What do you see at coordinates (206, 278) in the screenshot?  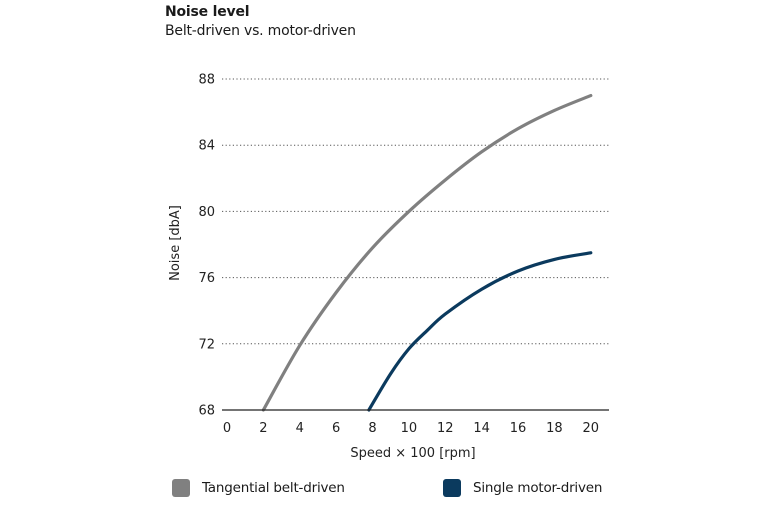 I see `y-tick-label-76: 76` at bounding box center [206, 278].